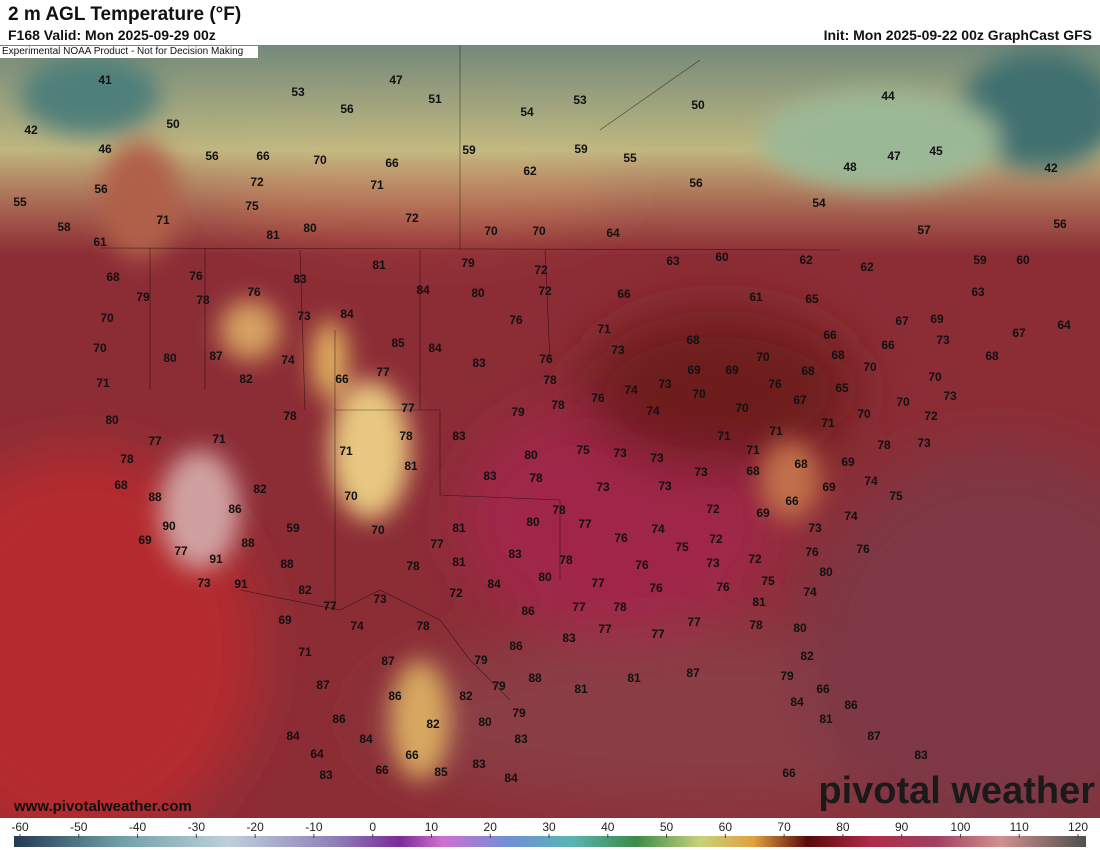 This screenshot has width=1100, height=850. I want to click on temperature-label: 58, so click(64, 227).